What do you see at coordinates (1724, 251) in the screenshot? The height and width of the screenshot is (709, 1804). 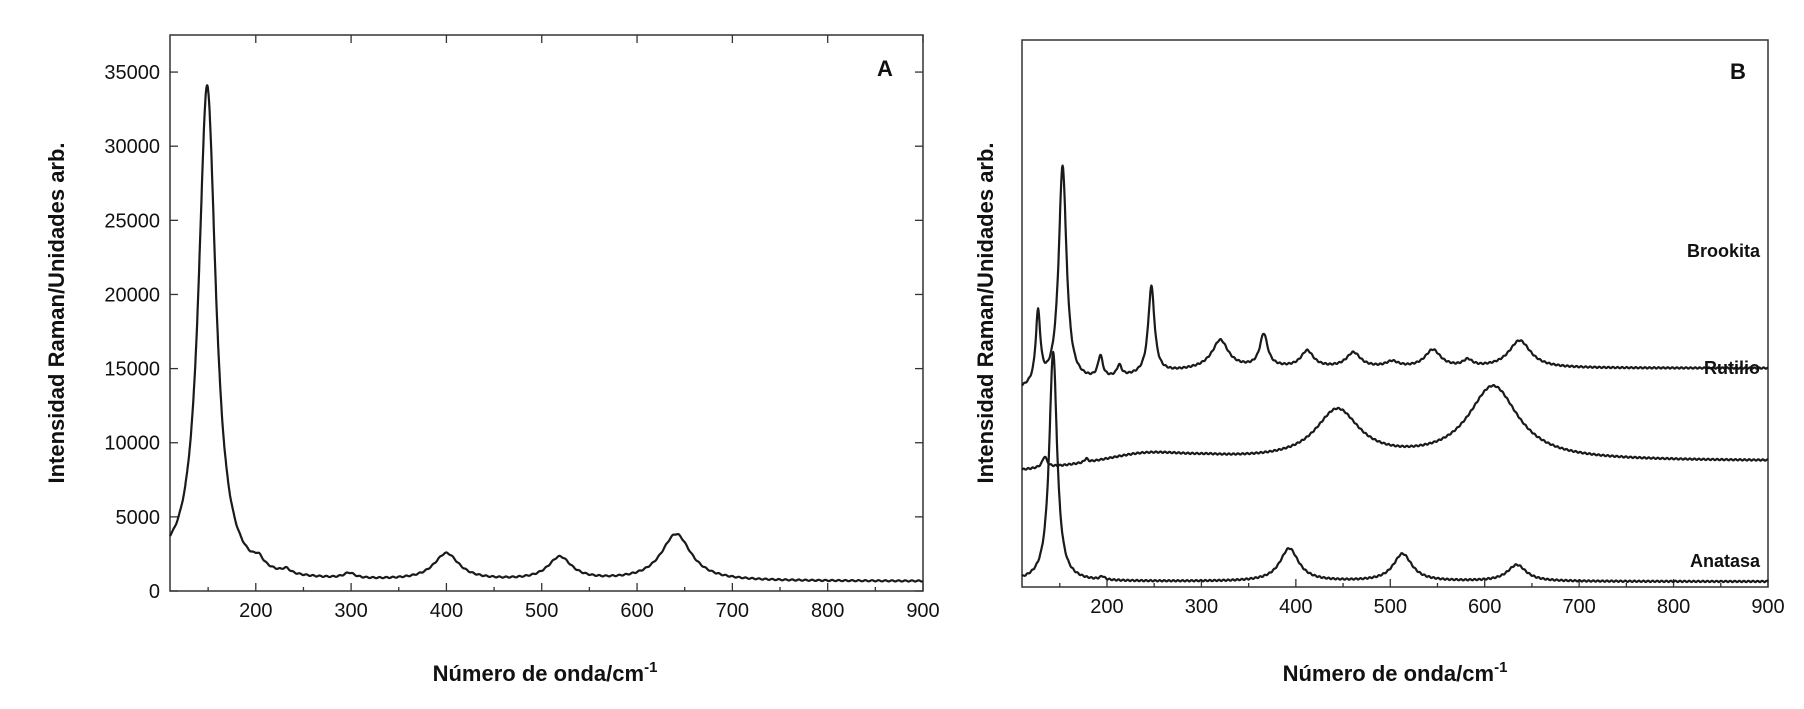 I see `series-label-brookita: Brookita` at bounding box center [1724, 251].